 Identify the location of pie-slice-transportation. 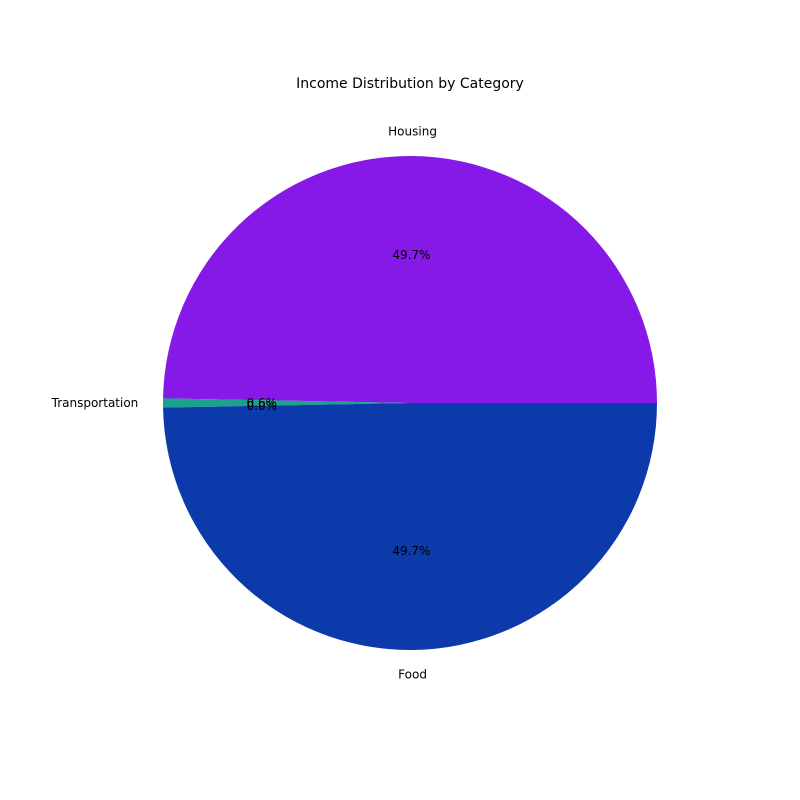
(286, 403).